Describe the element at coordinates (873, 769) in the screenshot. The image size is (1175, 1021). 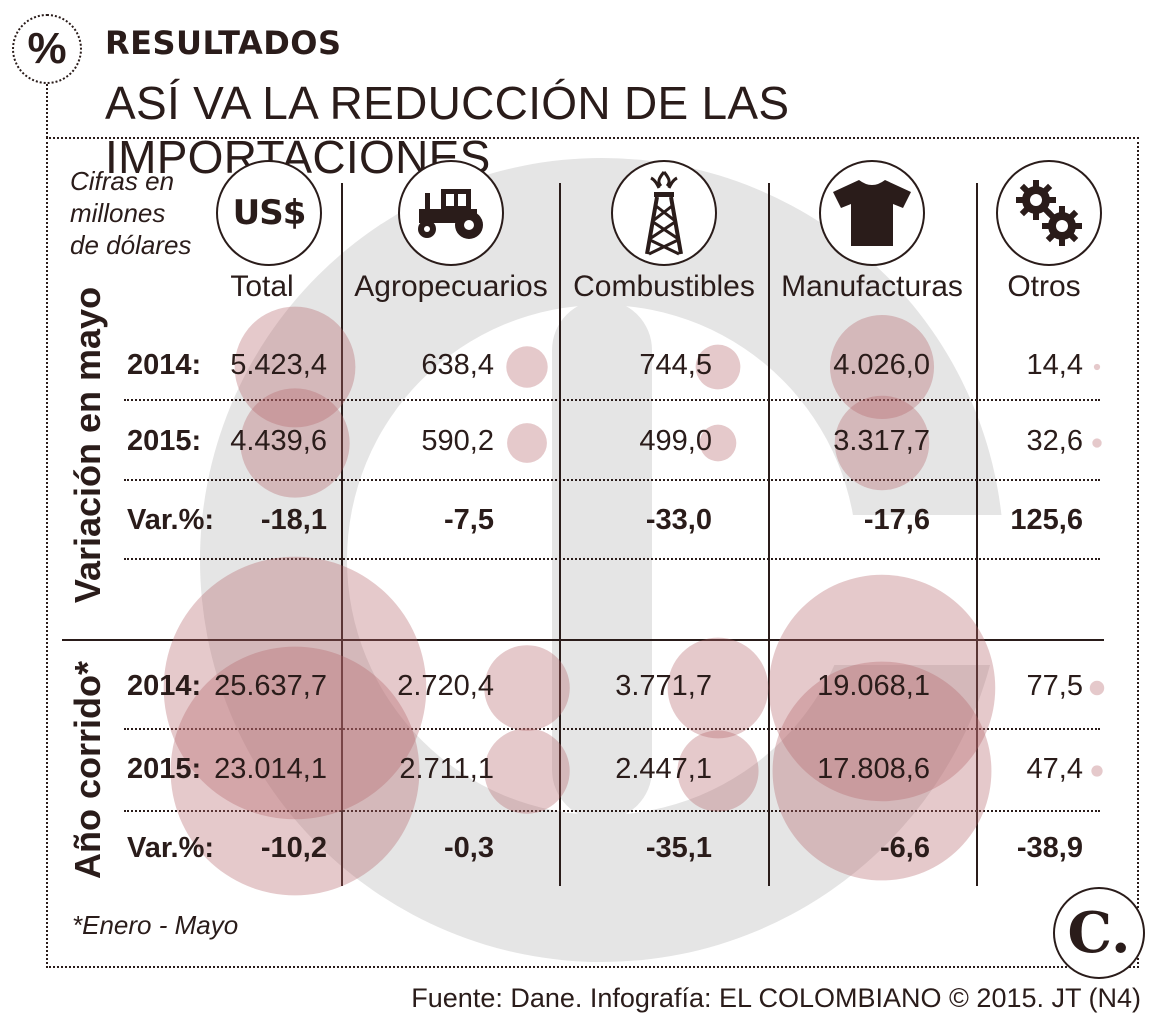
I see `table-cell: 17.808,6` at that location.